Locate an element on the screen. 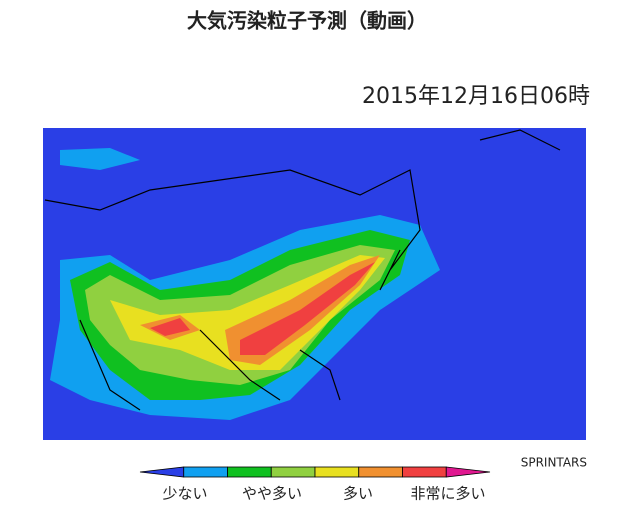  colorbar-label: やや多い is located at coordinates (272, 494).